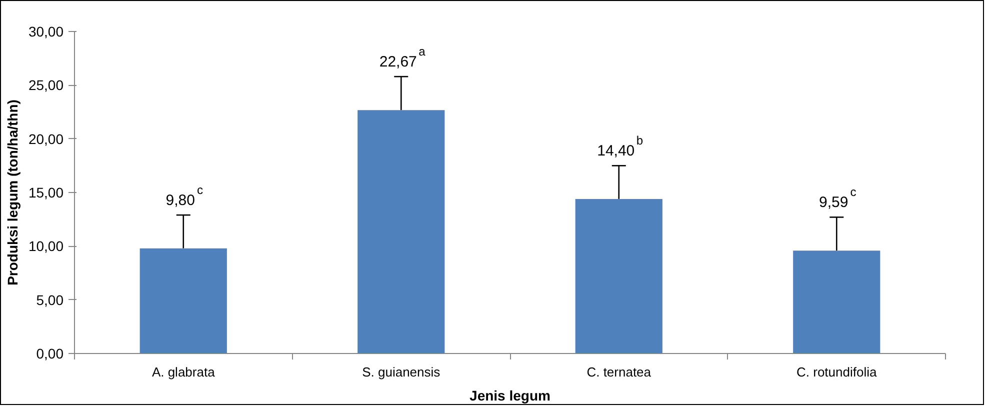 The image size is (986, 407). What do you see at coordinates (50, 300) in the screenshot?
I see `y-tick-label: 5,00` at bounding box center [50, 300].